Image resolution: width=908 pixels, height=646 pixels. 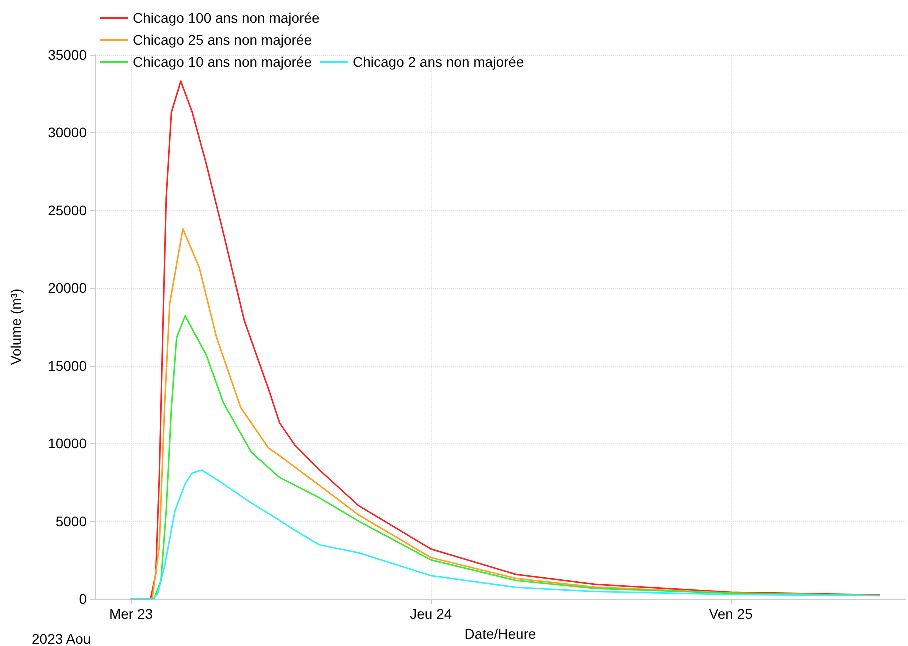 What do you see at coordinates (731, 614) in the screenshot?
I see `x-tick-label: Ven 25` at bounding box center [731, 614].